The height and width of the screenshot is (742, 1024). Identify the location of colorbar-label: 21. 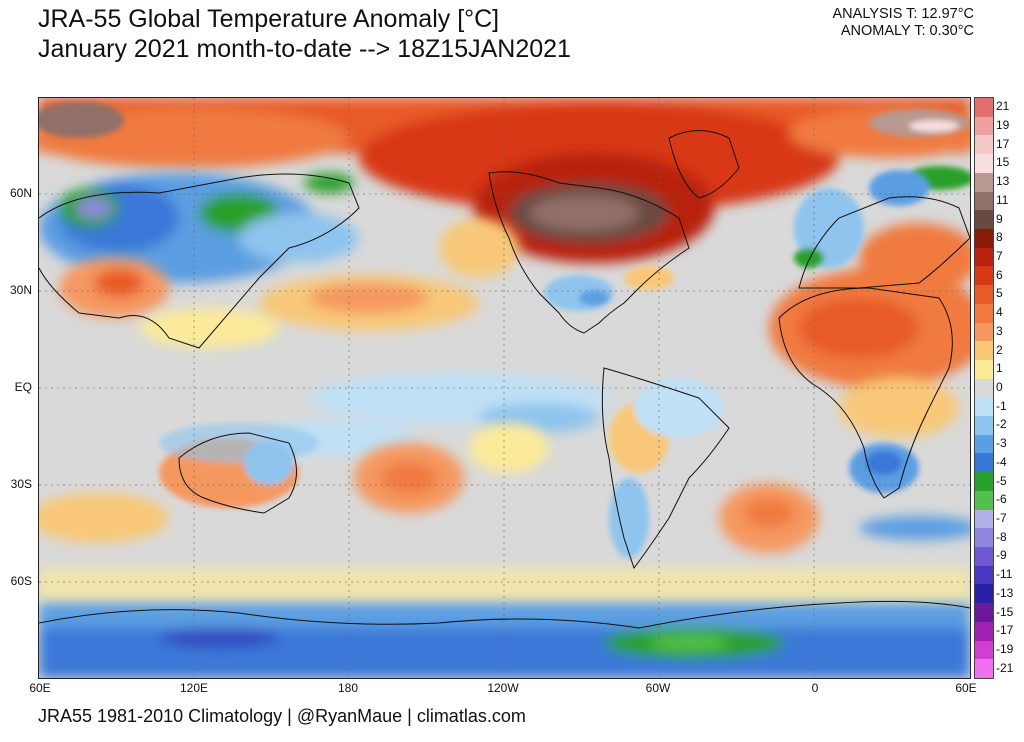
(1003, 106).